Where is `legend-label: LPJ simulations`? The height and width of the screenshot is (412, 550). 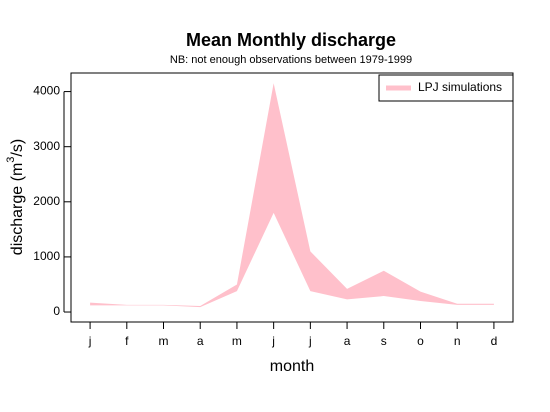 legend-label: LPJ simulations is located at coordinates (460, 87).